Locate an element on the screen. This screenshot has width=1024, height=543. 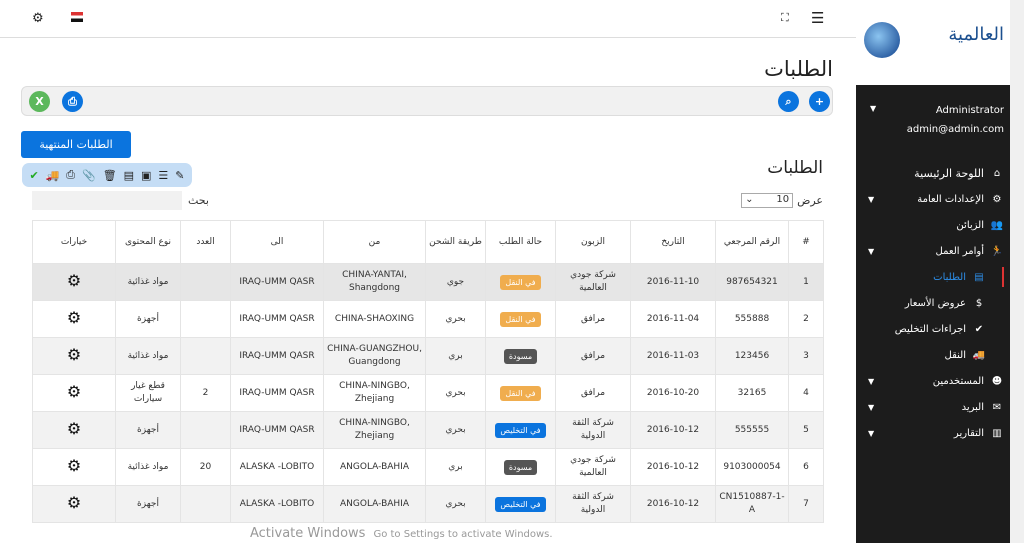
column-header: الزبون is located at coordinates (593, 242).